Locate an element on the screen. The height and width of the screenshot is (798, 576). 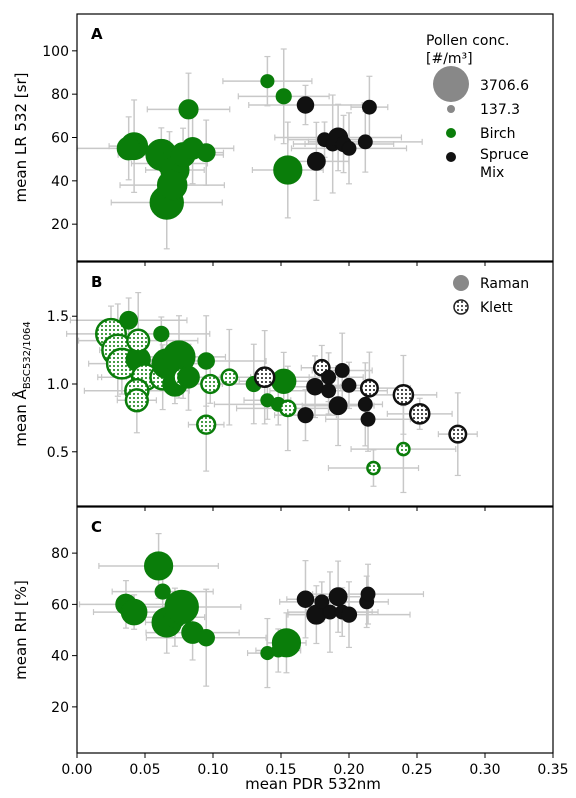
y-axis-label: mean ÅBSC532/1064 is located at coordinates (22, 384).